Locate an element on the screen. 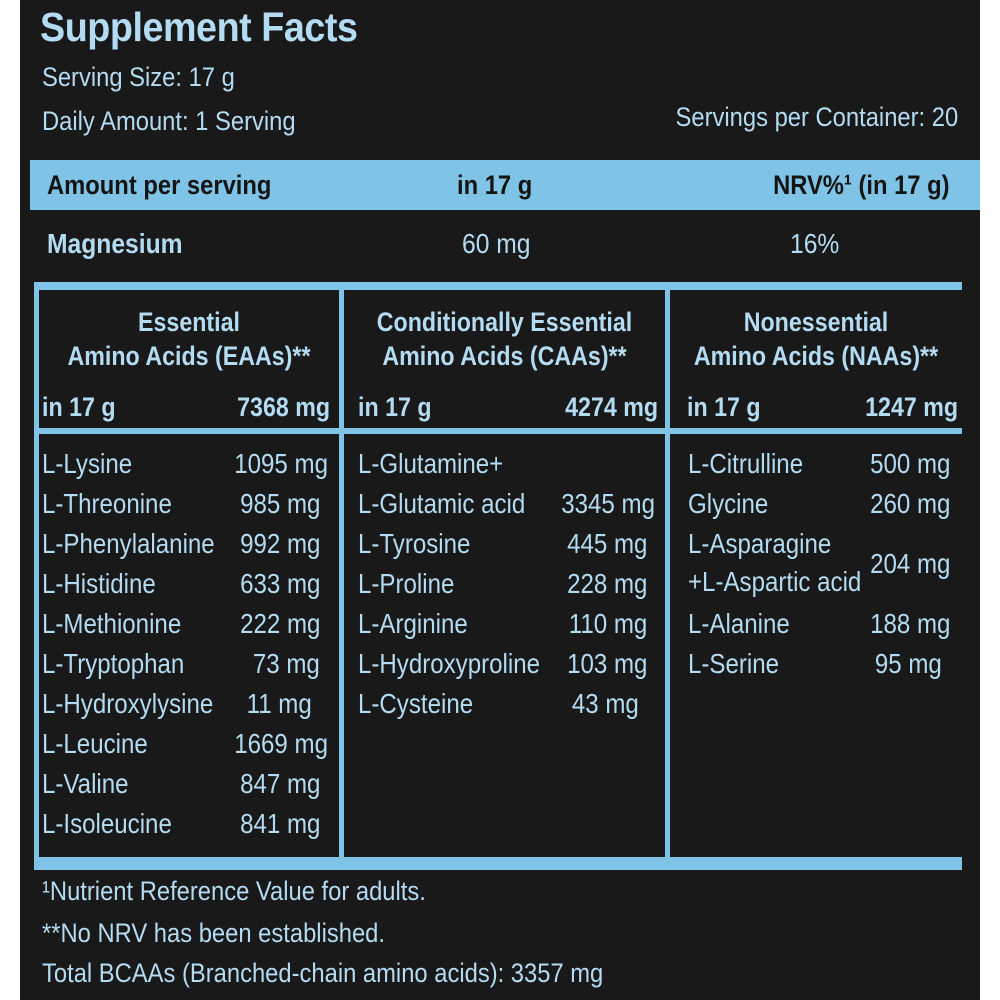 Image resolution: width=1000 pixels, height=1000 pixels. footnote-nrv: ¹Nutrient Reference Value for adults. is located at coordinates (234, 891).